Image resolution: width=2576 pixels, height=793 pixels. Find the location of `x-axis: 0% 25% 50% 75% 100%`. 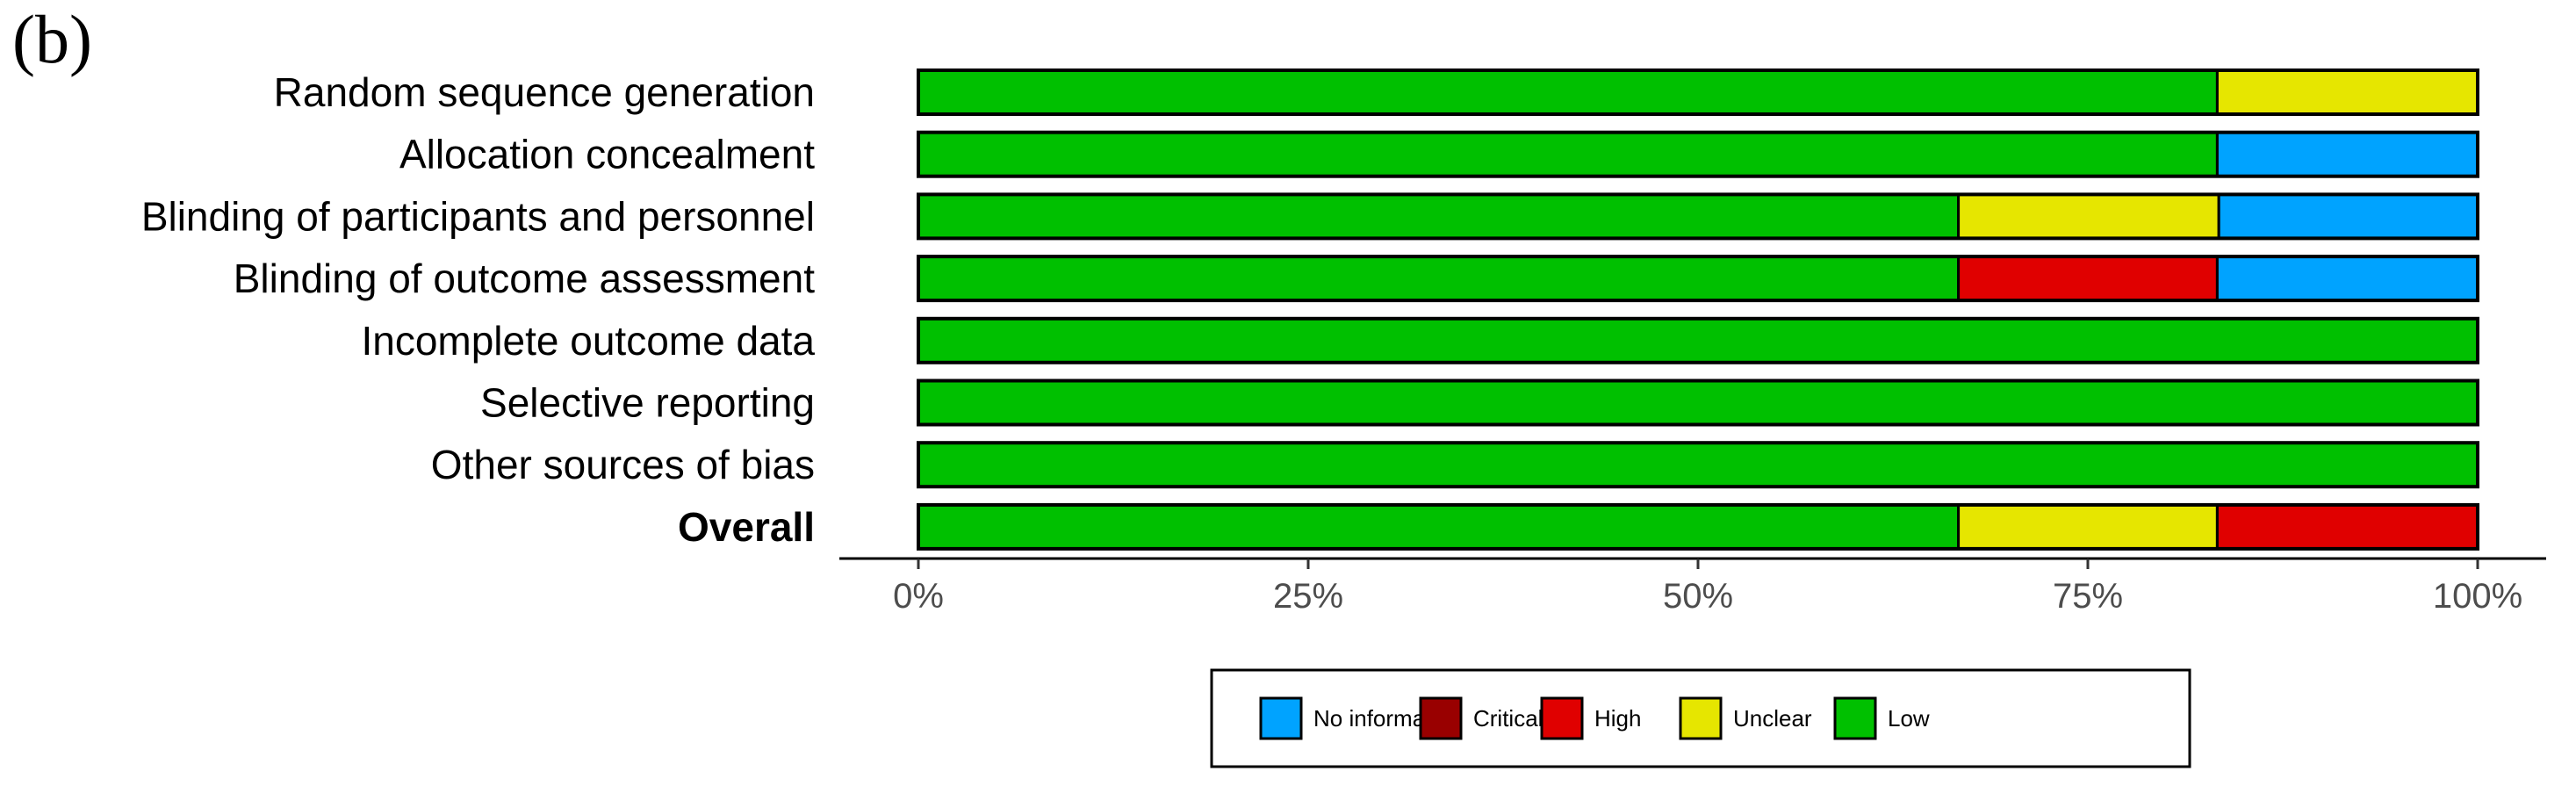

x-axis: 0% 25% 50% 75% 100% is located at coordinates (1692, 586).